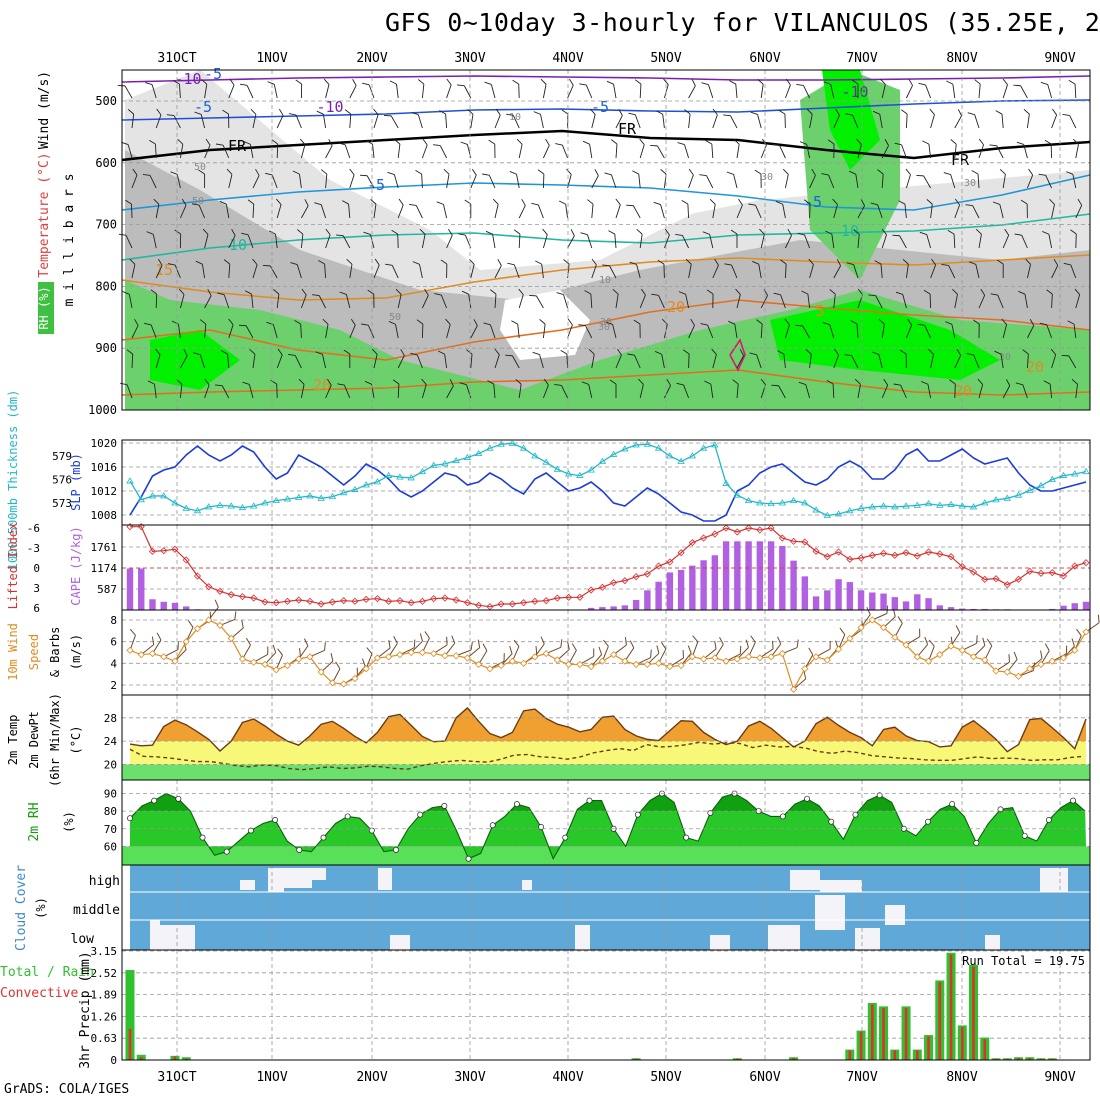  I want to click on date-label-top: 6NOV, so click(764, 58).